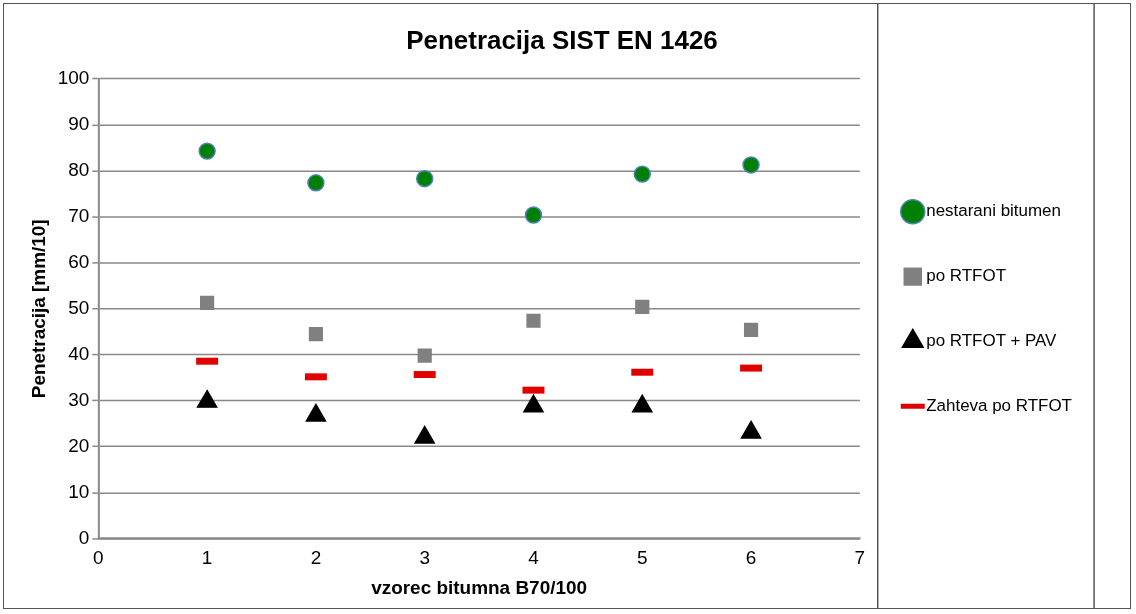  I want to click on y-tick-label: 50, so click(79, 307).